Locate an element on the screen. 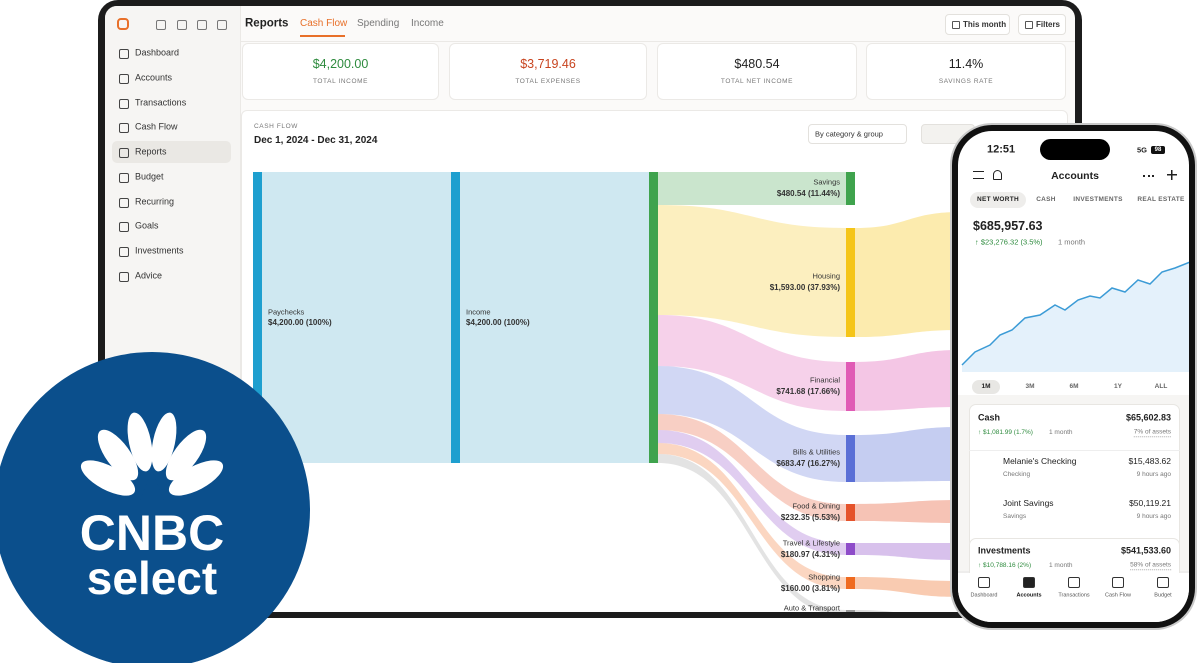 Image resolution: width=1197 pixels, height=663 pixels. group-share: 58% of assets is located at coordinates (1150, 565).